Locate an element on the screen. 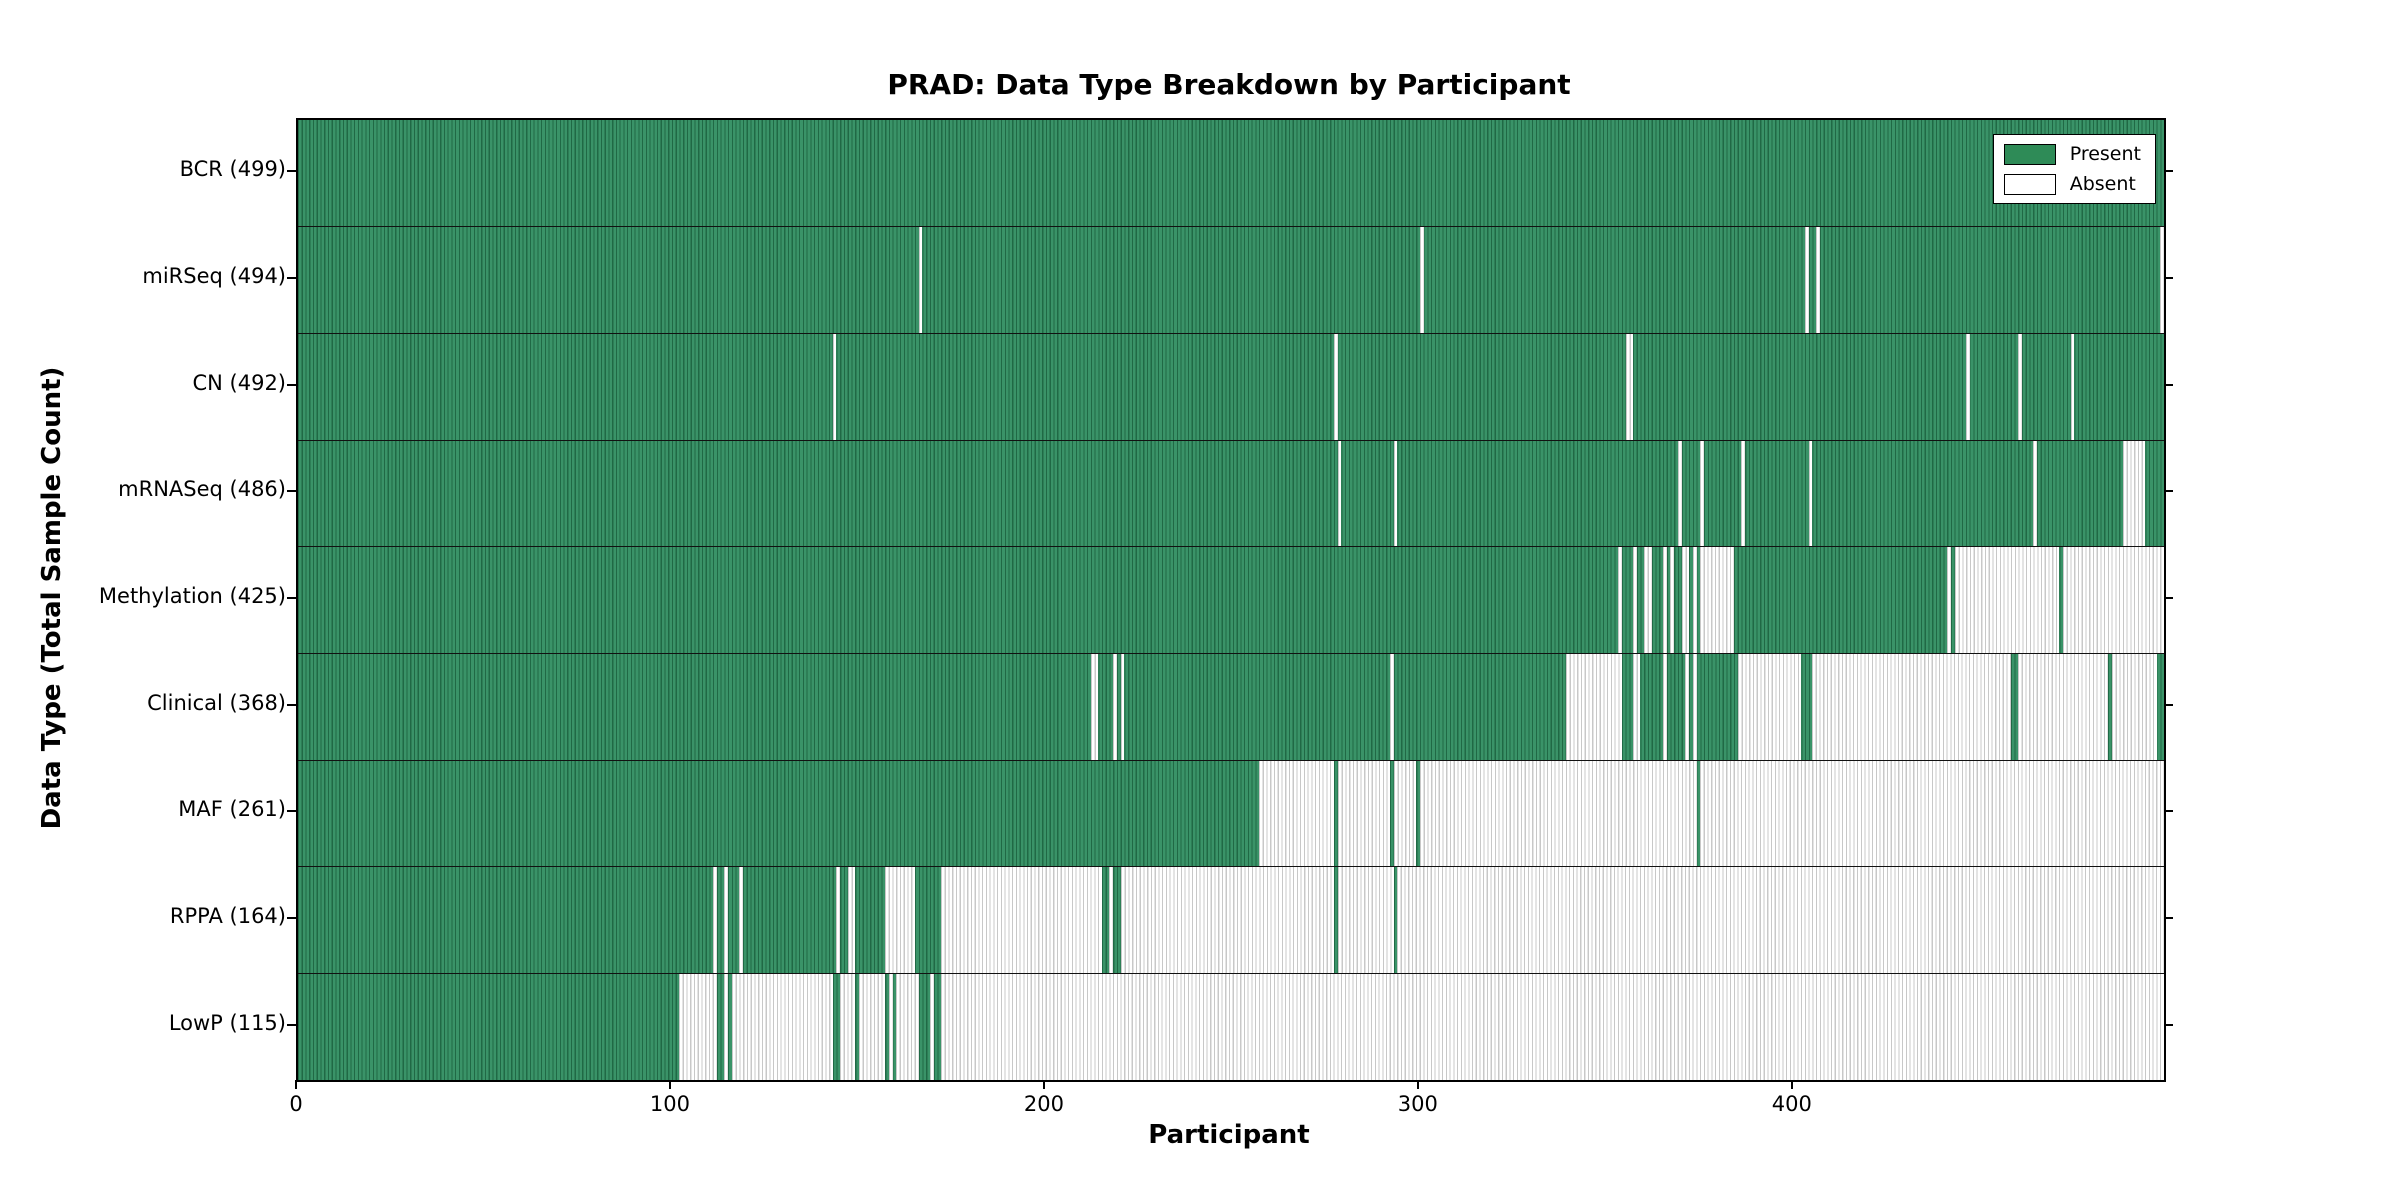  legend-item-absent: Absent is located at coordinates (2072, 184).